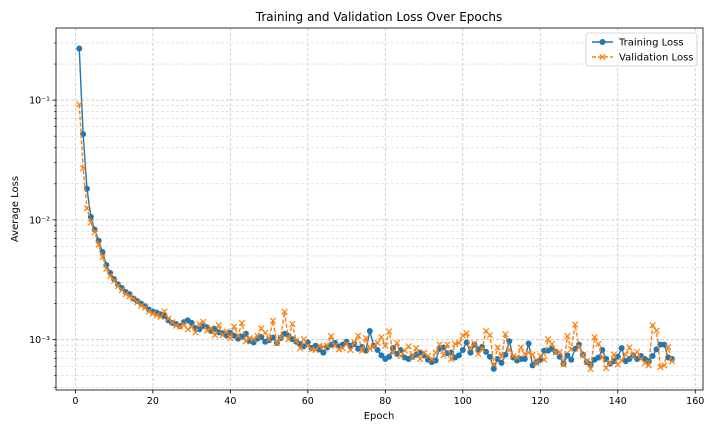 The image size is (720, 432). Describe the element at coordinates (75, 401) in the screenshot. I see `x-tick-label: 0` at that location.